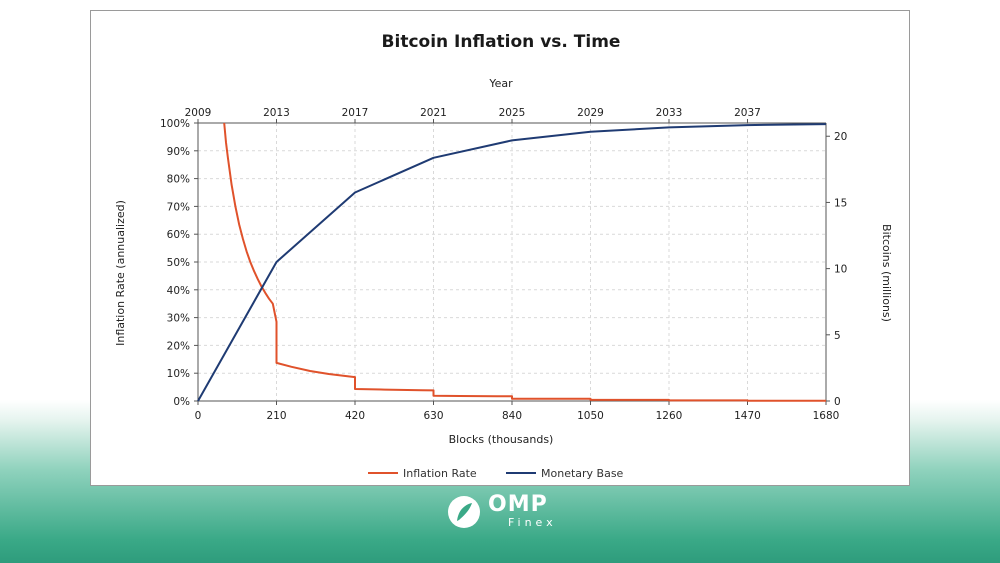 Image resolution: width=1000 pixels, height=563 pixels. Describe the element at coordinates (837, 336) in the screenshot. I see `y2-tick-label: 5` at that location.